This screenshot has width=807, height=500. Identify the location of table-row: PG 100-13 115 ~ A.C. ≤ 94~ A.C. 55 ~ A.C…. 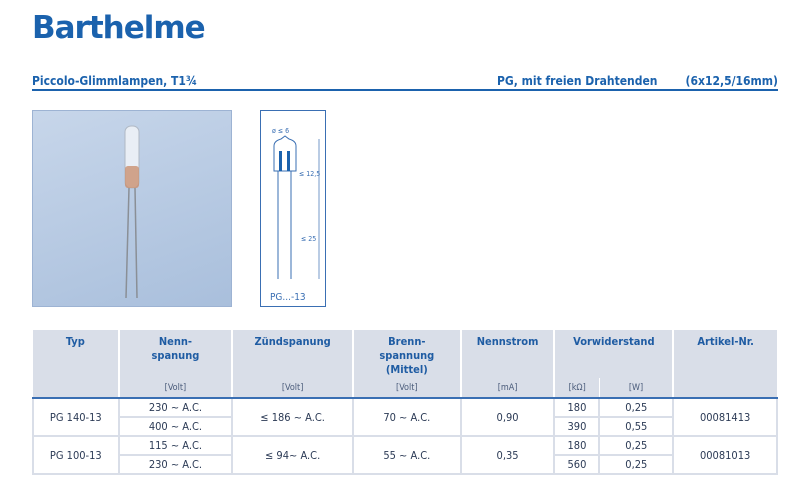
(405, 455).